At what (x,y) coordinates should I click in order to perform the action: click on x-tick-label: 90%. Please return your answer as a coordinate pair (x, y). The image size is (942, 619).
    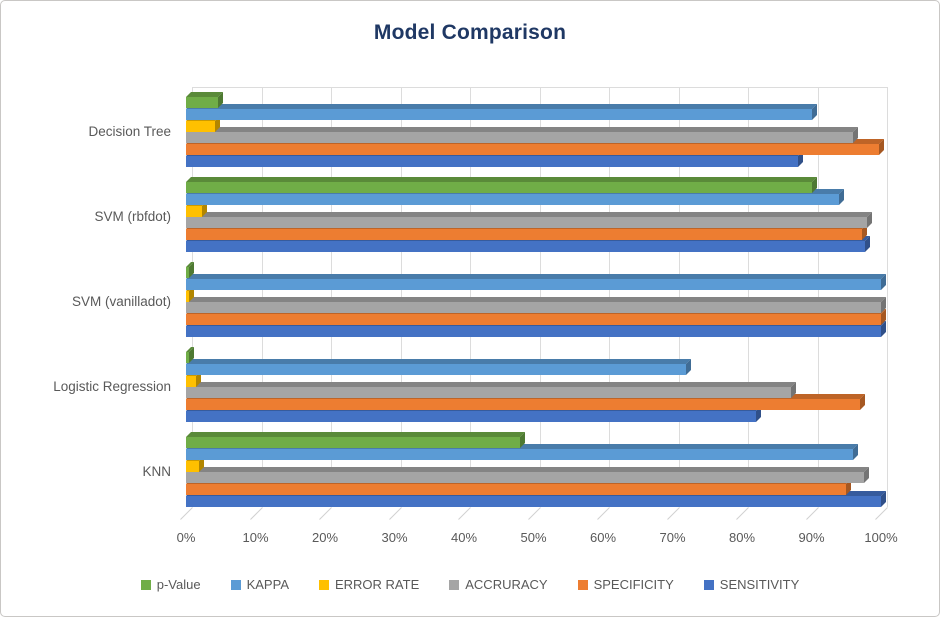
    Looking at the image, I should click on (811, 537).